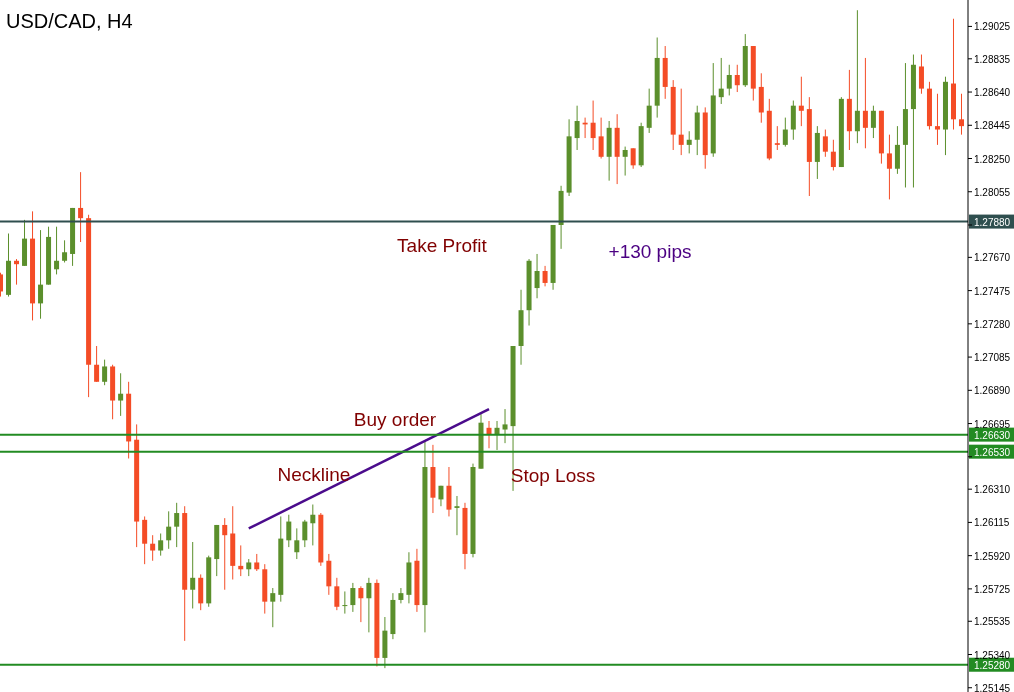 Image resolution: width=1014 pixels, height=692 pixels. What do you see at coordinates (992, 291) in the screenshot?
I see `y-tick-label: 1.27475` at bounding box center [992, 291].